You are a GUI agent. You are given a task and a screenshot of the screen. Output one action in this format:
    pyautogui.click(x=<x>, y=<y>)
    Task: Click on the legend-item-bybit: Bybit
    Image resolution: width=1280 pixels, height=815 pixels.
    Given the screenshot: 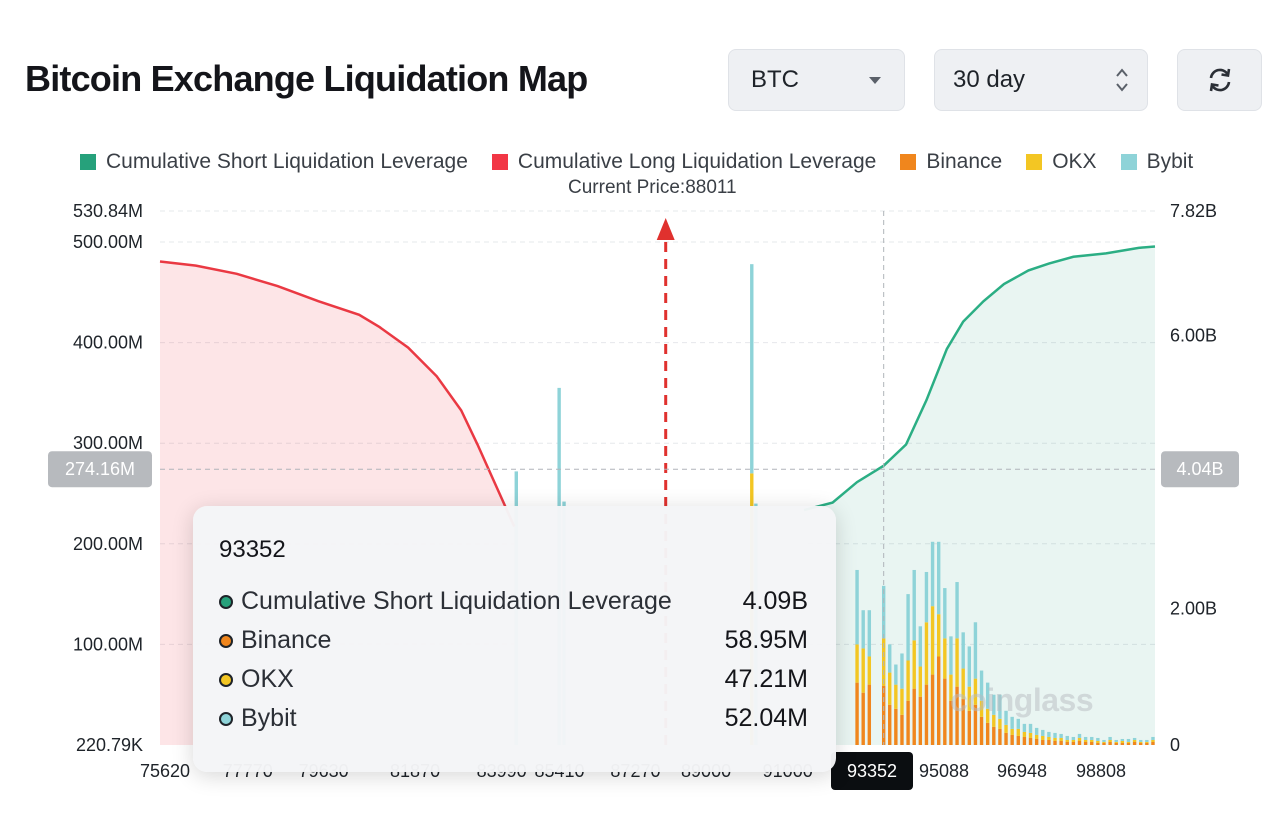 What is the action you would take?
    pyautogui.click(x=1157, y=162)
    